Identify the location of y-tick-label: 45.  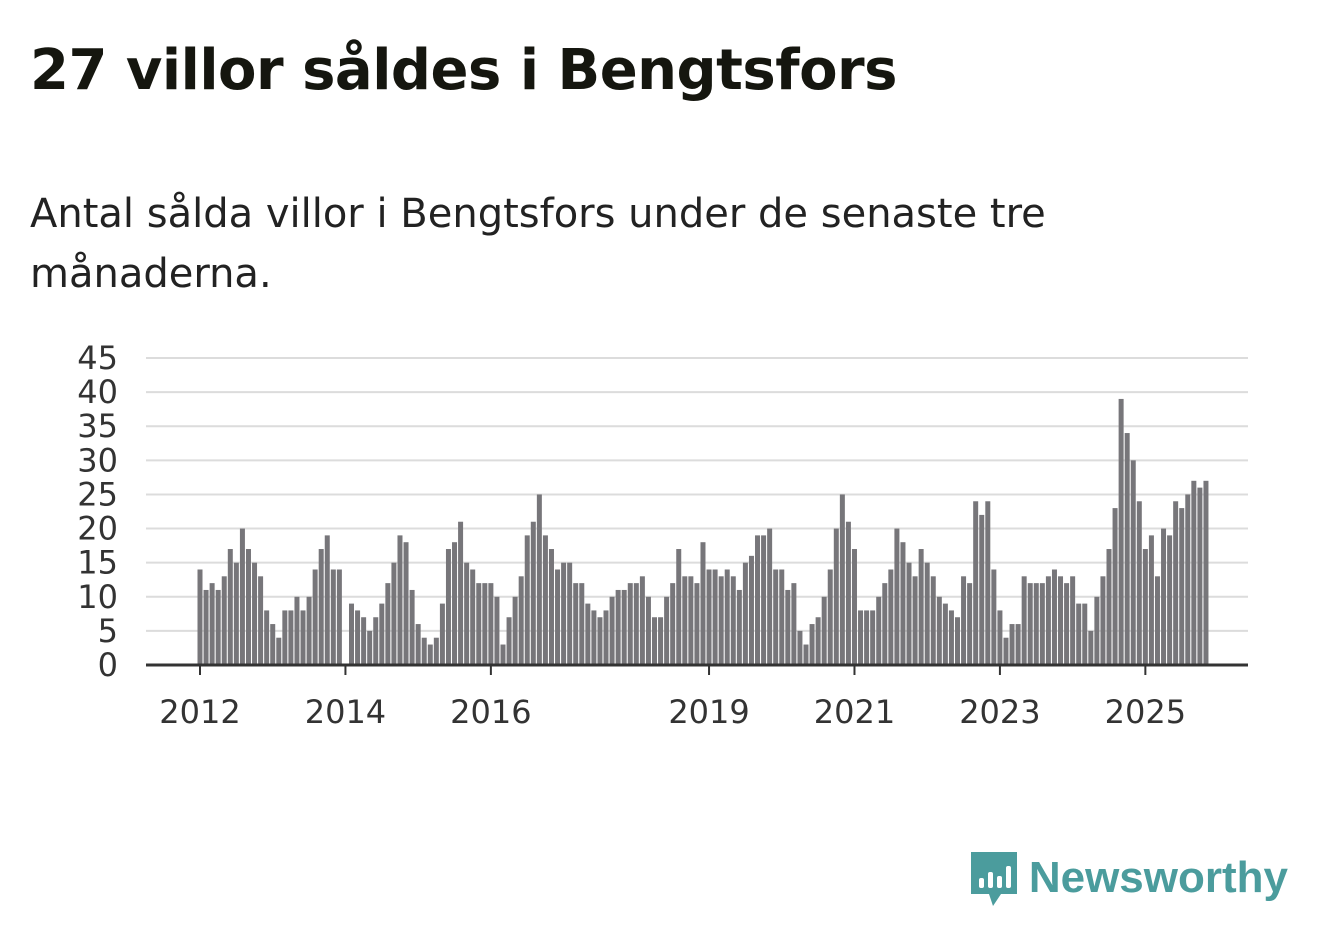
(97, 358).